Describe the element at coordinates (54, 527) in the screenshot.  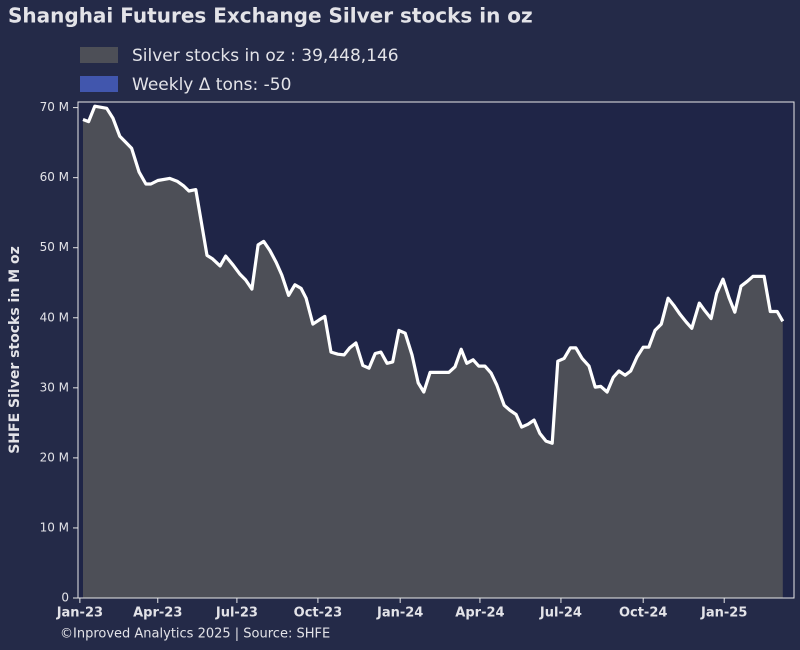
I see `y-tick-label: 10 M` at that location.